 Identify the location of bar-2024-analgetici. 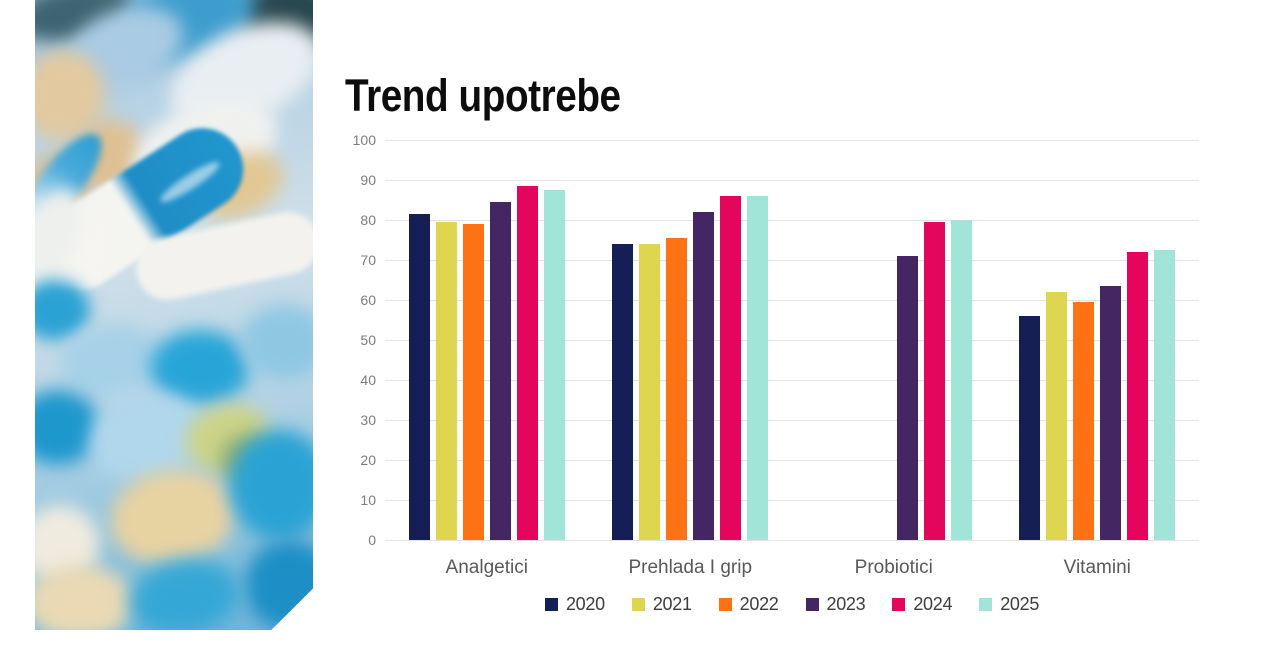
(527, 363).